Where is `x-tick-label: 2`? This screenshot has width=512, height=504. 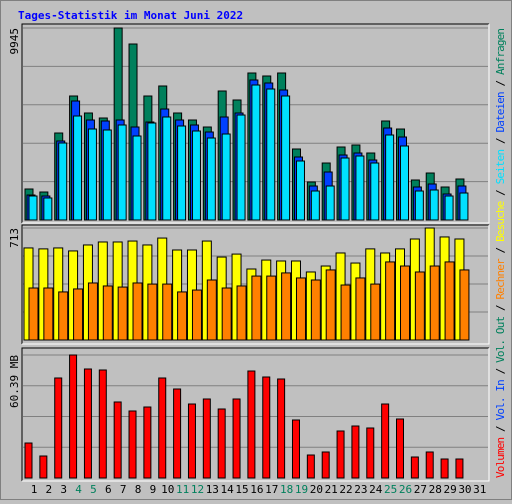 x-tick-label: 2 is located at coordinates (49, 489).